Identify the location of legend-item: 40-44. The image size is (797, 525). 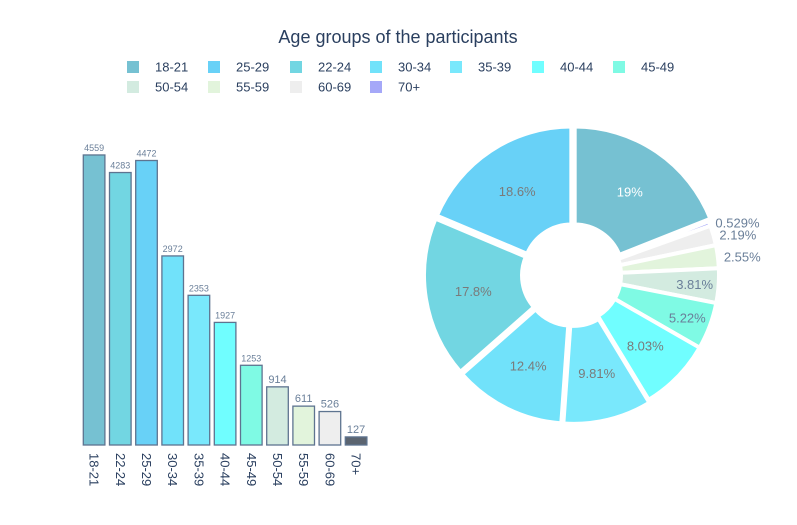
(562, 67).